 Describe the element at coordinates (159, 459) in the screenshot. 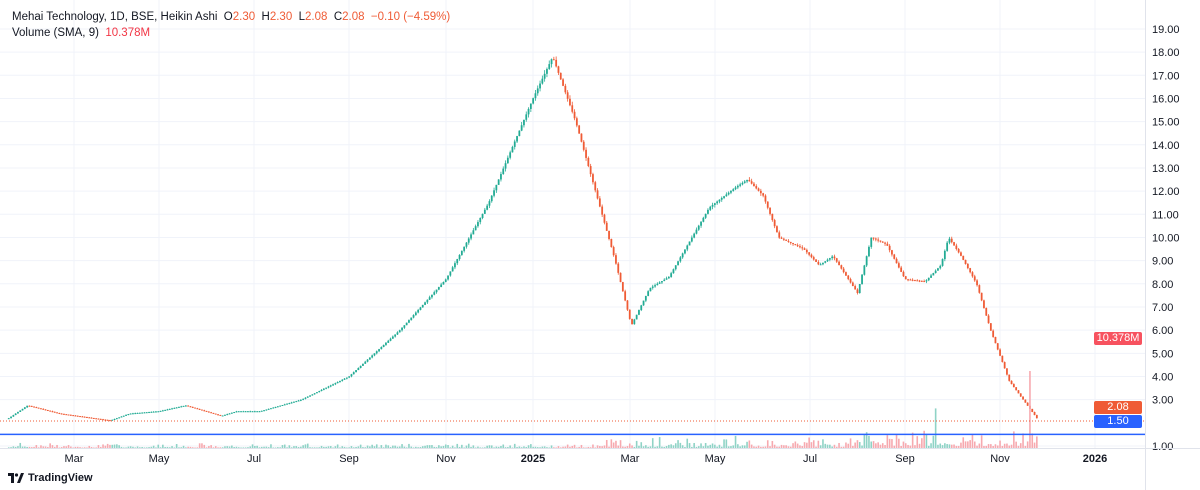

I see `x-tick-label: May` at that location.